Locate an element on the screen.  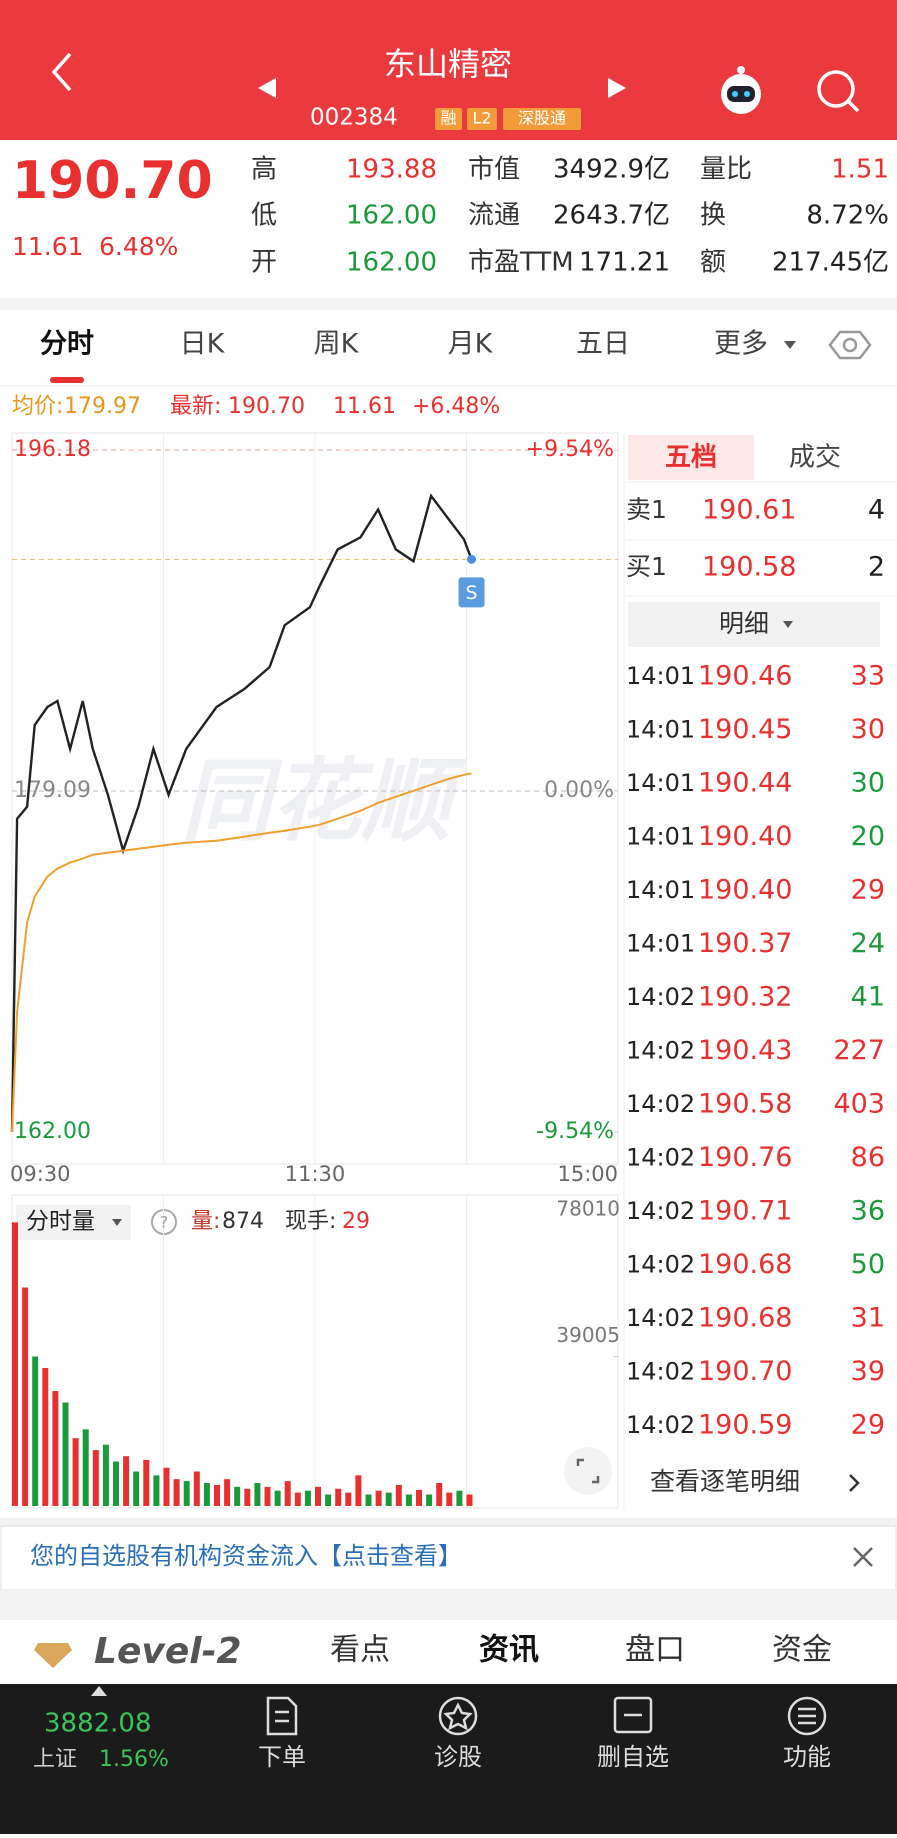
badge-bg is located at coordinates (448, 119).